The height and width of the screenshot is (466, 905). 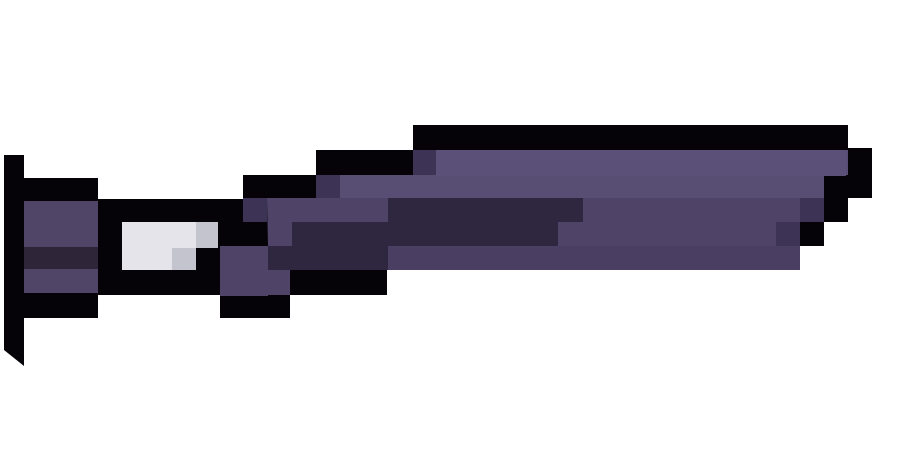 What do you see at coordinates (437, 234) in the screenshot?
I see `blade-fuller-end` at bounding box center [437, 234].